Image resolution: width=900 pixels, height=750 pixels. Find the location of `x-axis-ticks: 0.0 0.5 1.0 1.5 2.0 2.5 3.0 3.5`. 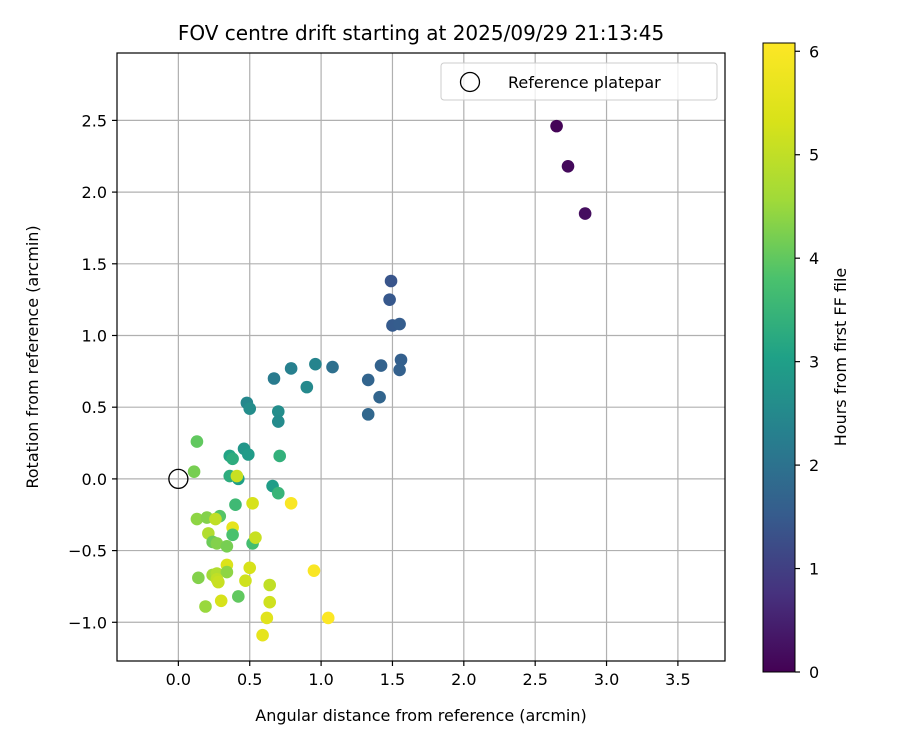

x-axis-ticks: 0.0 0.5 1.0 1.5 2.0 2.5 3.0 3.5 is located at coordinates (428, 675).